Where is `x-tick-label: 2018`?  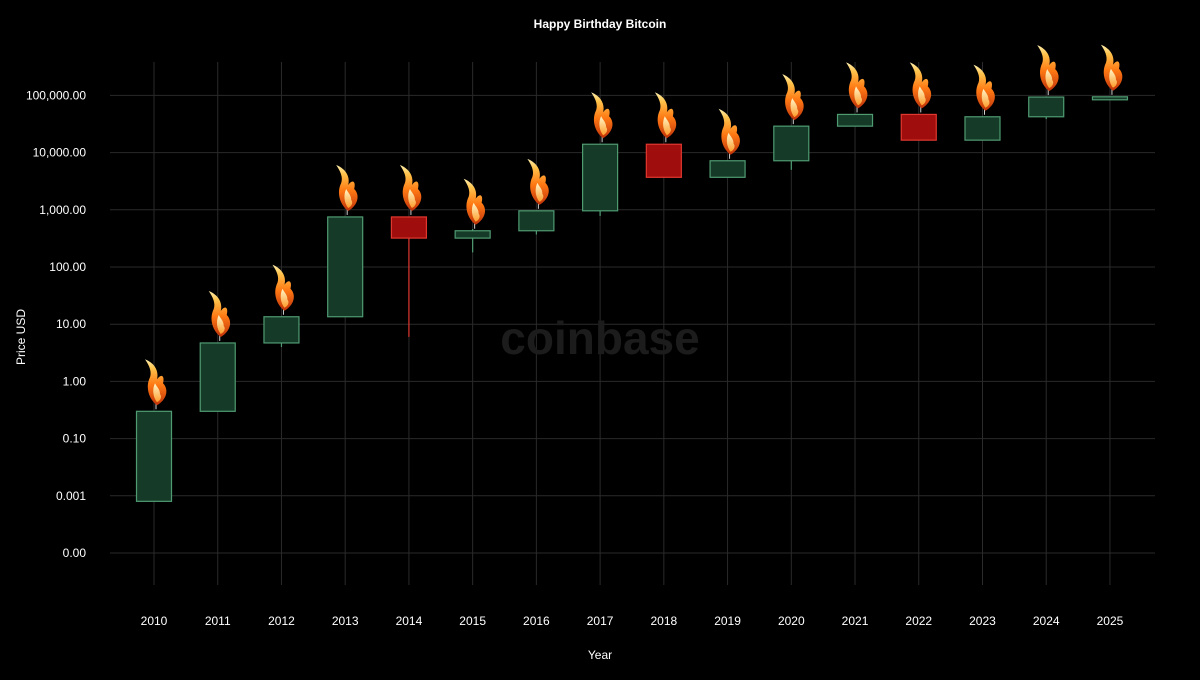
x-tick-label: 2018 is located at coordinates (663, 621).